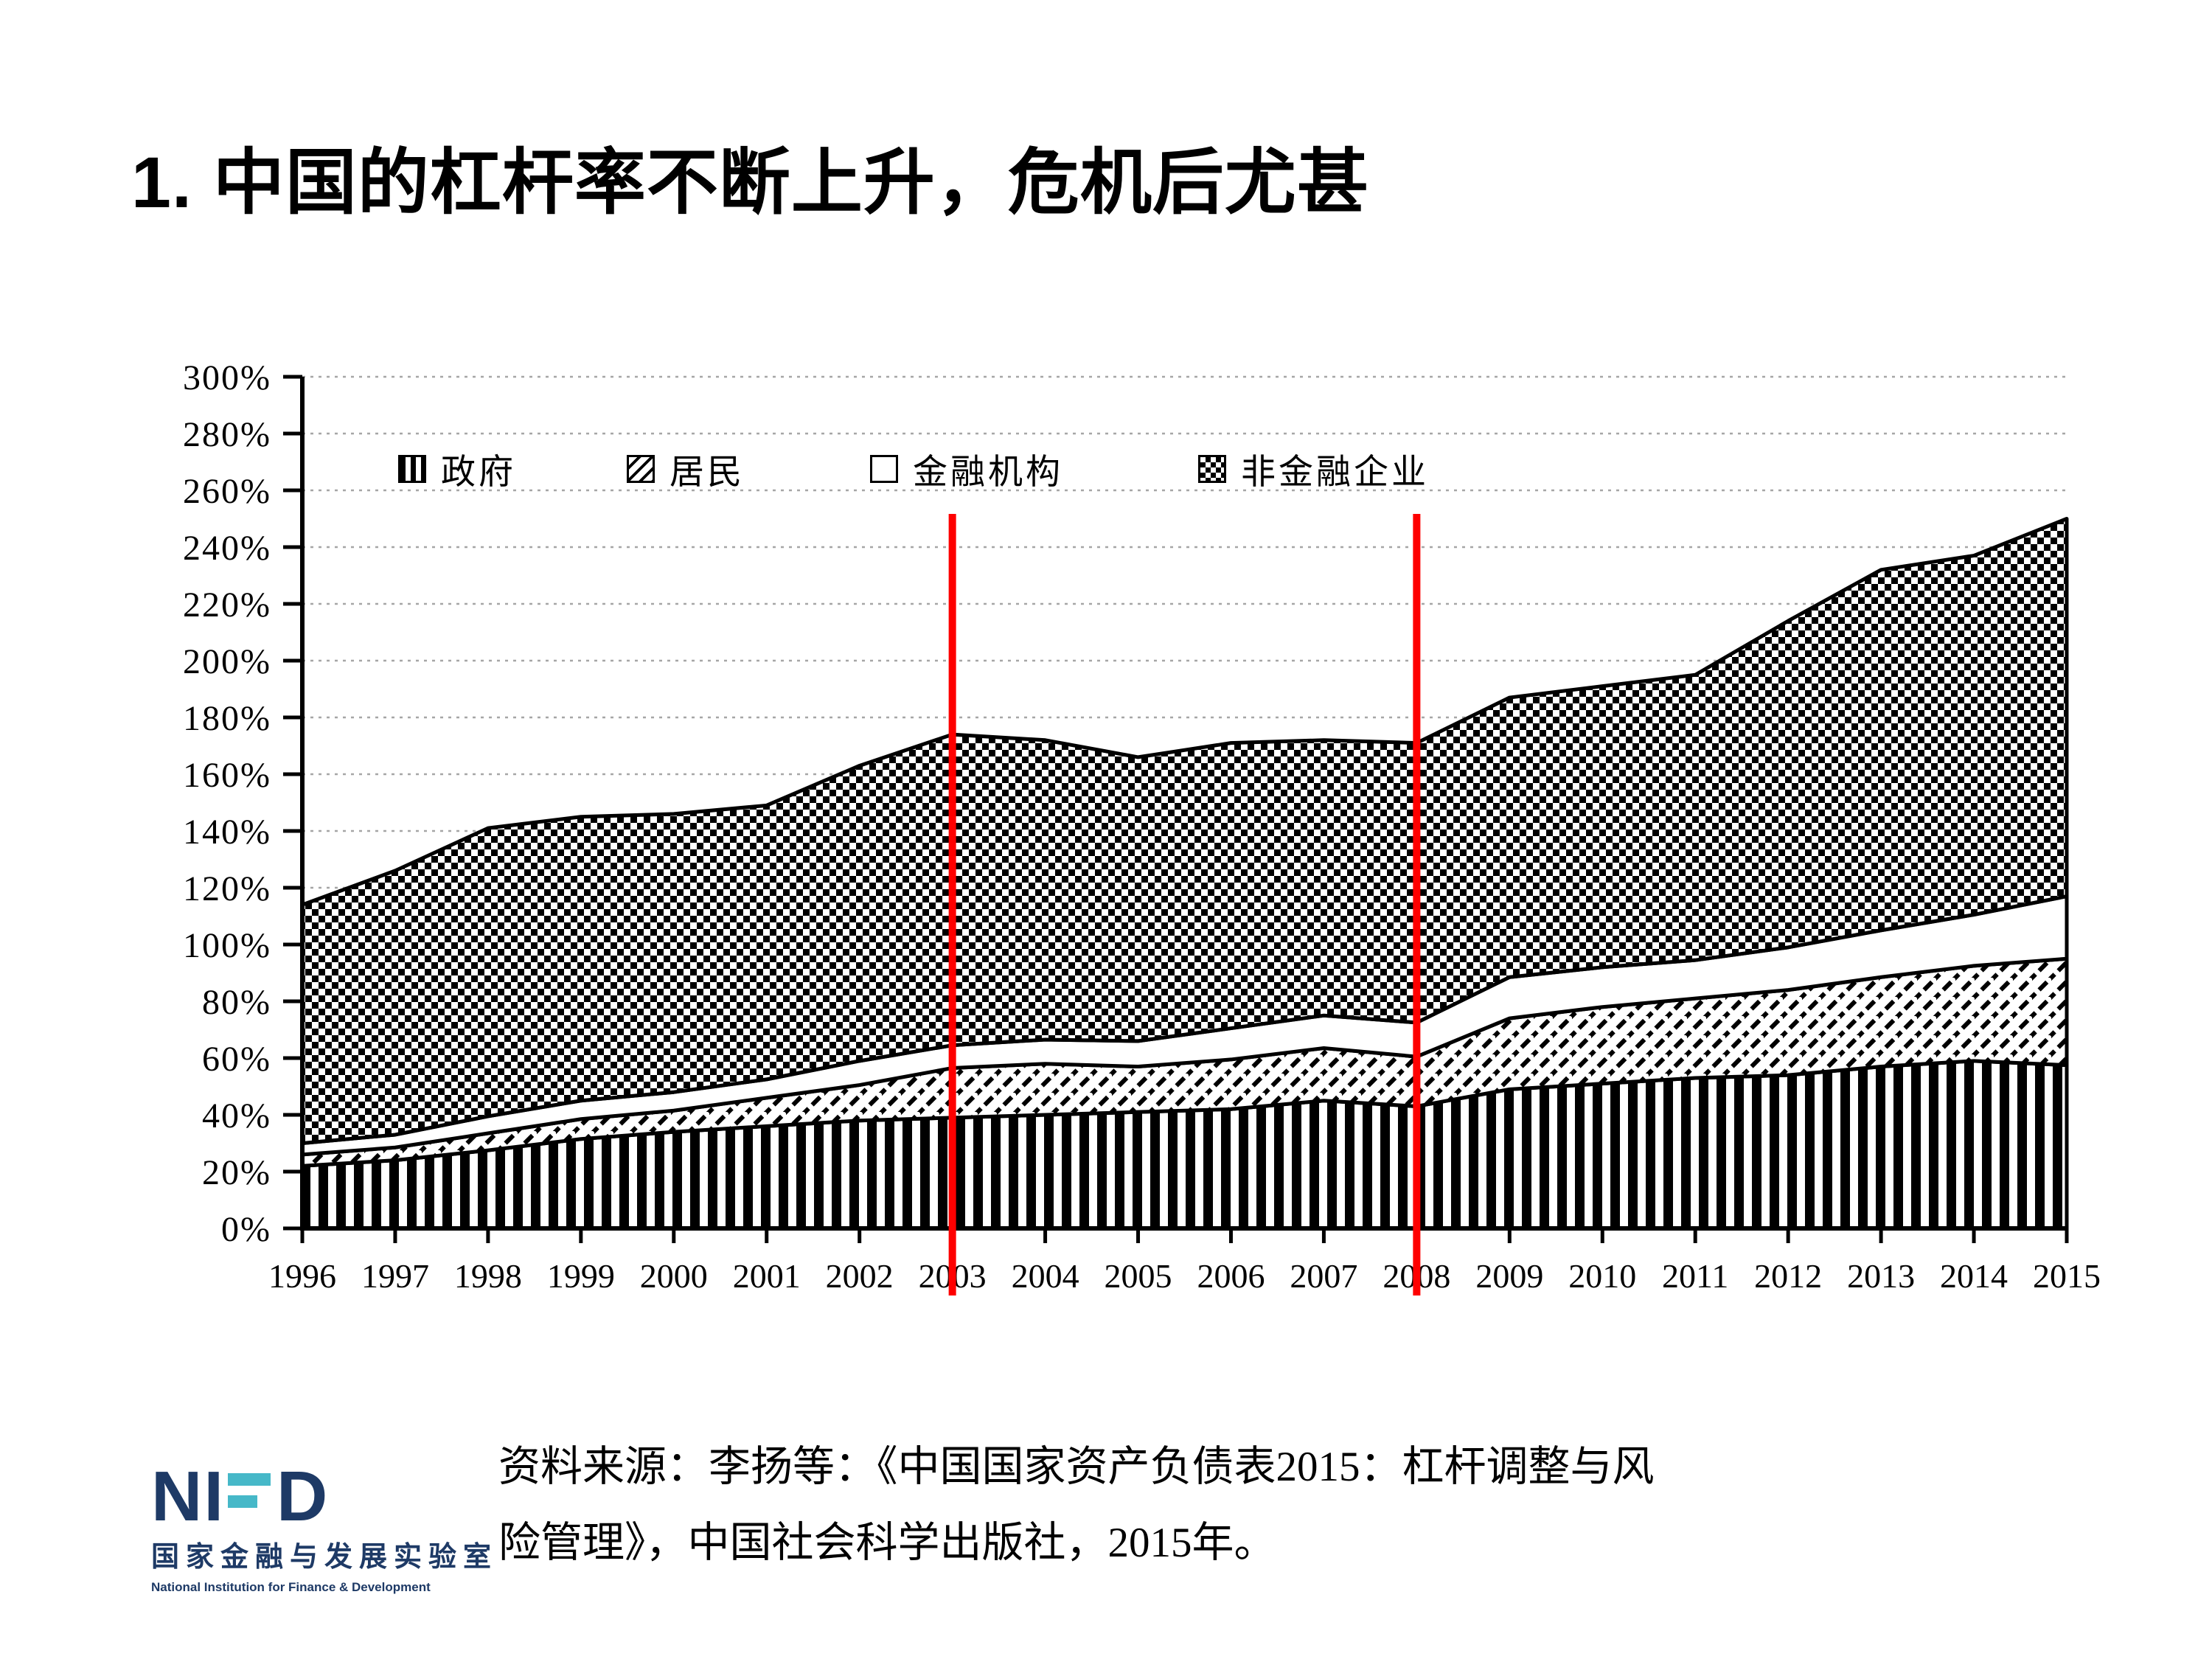 Image resolution: width=2212 pixels, height=1659 pixels. I want to click on svg-text: 80%, so click(236, 1002).